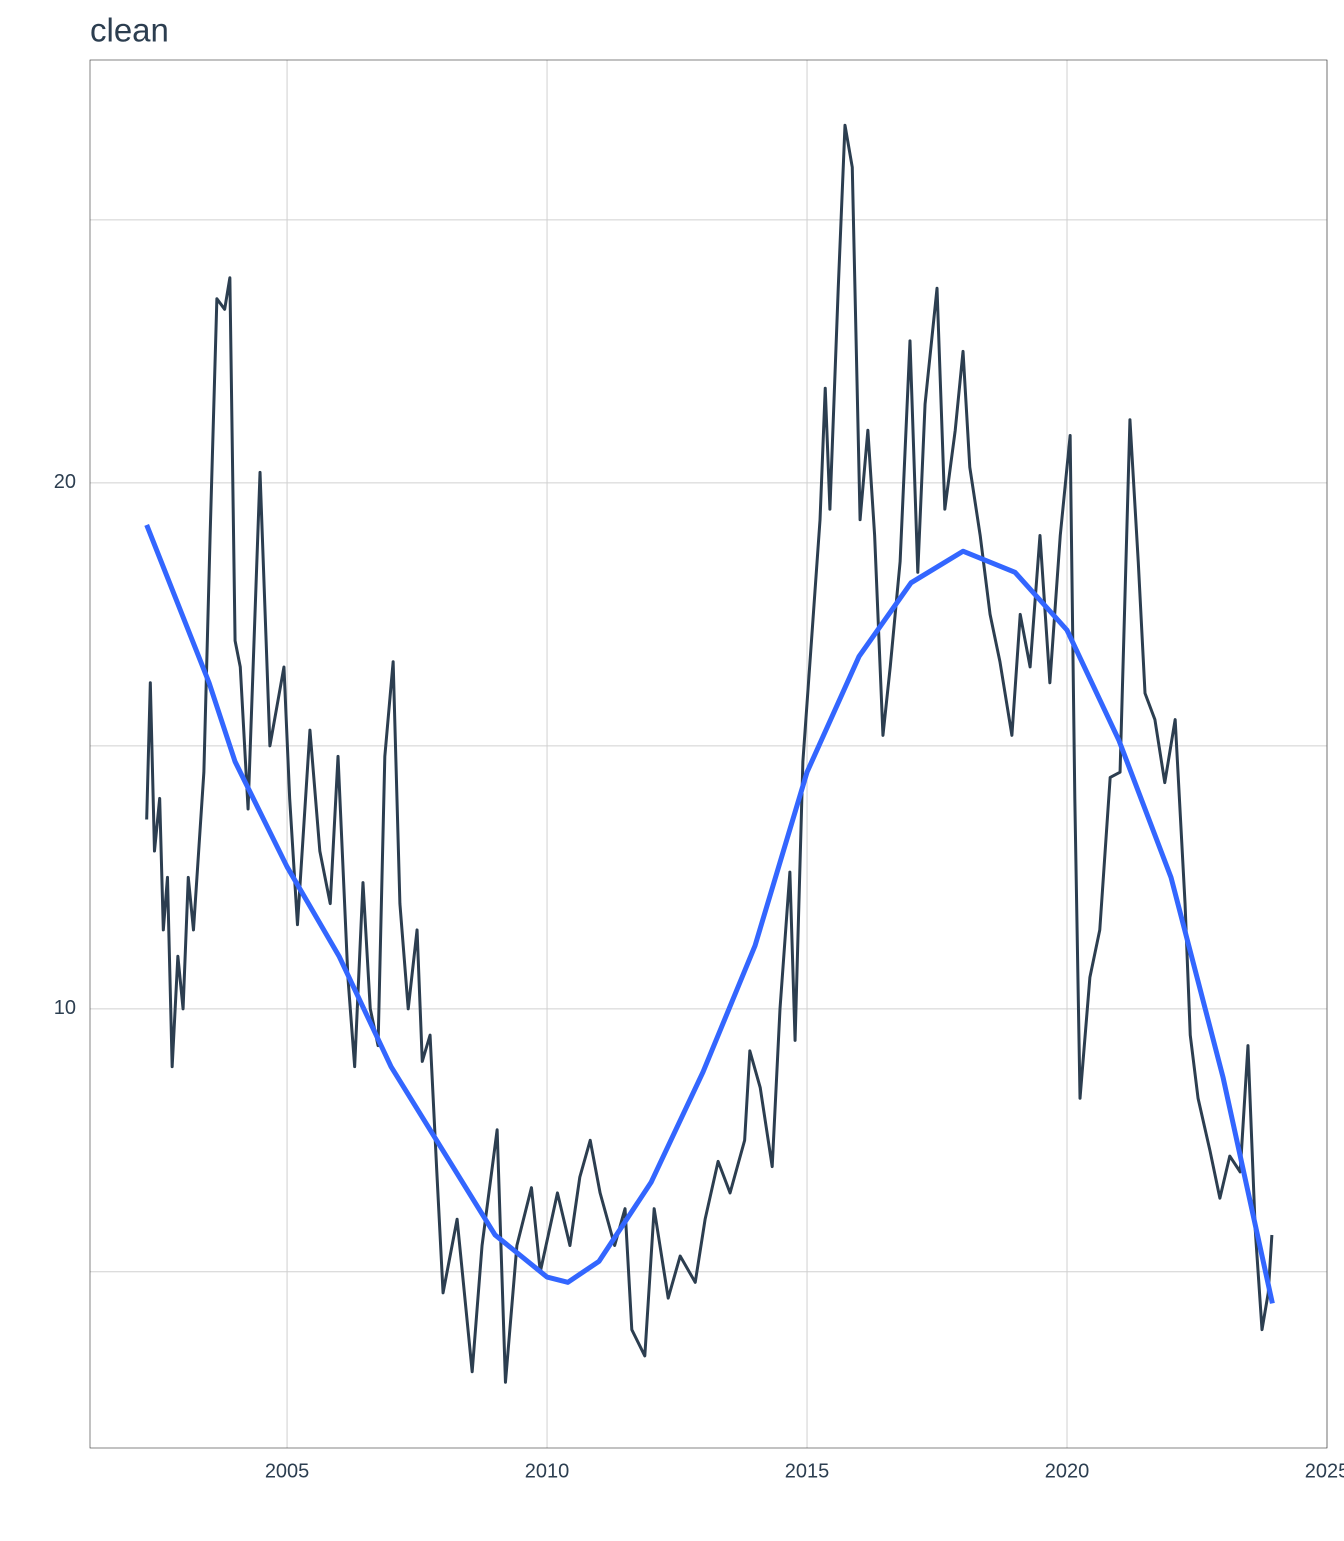 Image resolution: width=1344 pixels, height=1541 pixels. I want to click on x-tick-label: 2015, so click(807, 1471).